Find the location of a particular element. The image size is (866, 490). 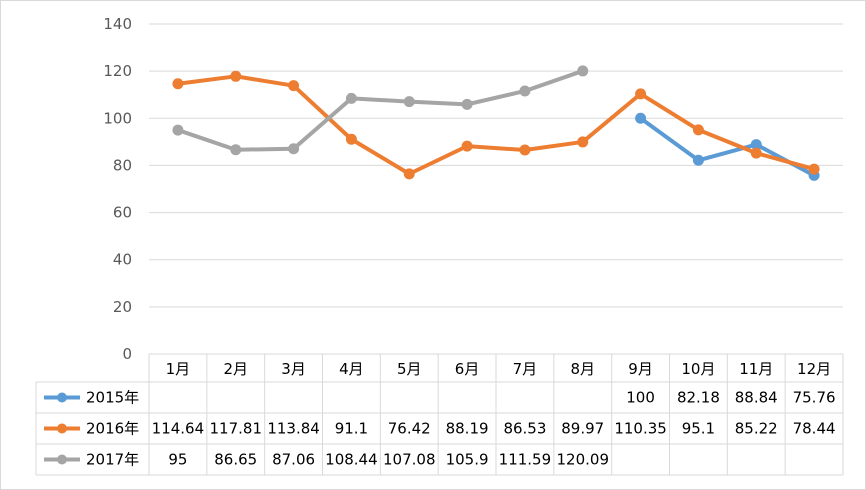

x-tick-label: 3月 is located at coordinates (293, 369).